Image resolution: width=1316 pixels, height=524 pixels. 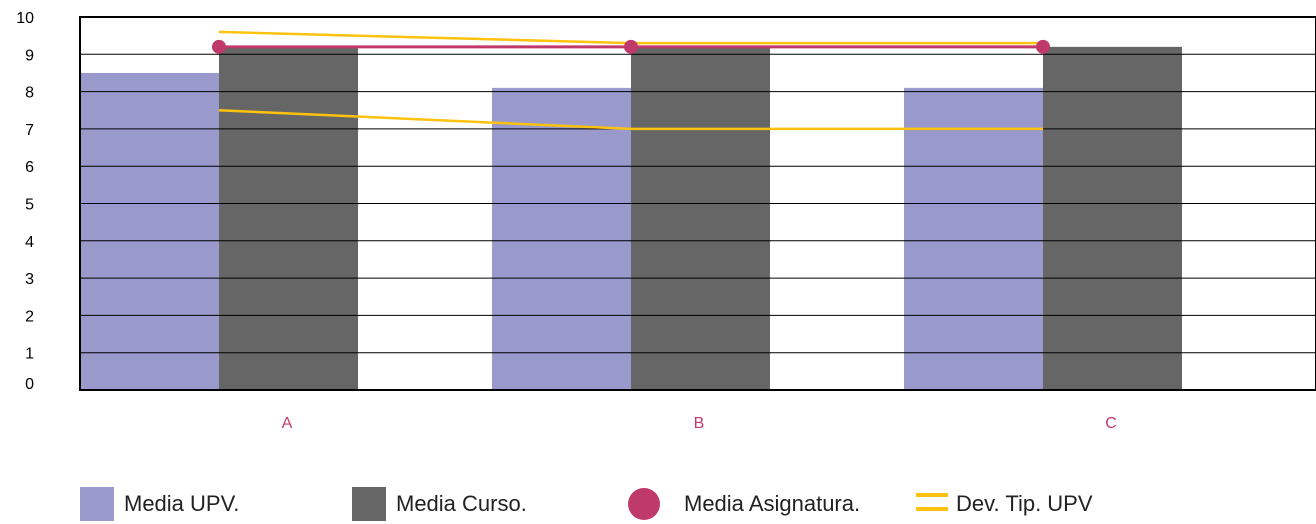 I want to click on legend-label-dev-tip-upv: Dev. Tip. UPV, so click(x=1024, y=503).